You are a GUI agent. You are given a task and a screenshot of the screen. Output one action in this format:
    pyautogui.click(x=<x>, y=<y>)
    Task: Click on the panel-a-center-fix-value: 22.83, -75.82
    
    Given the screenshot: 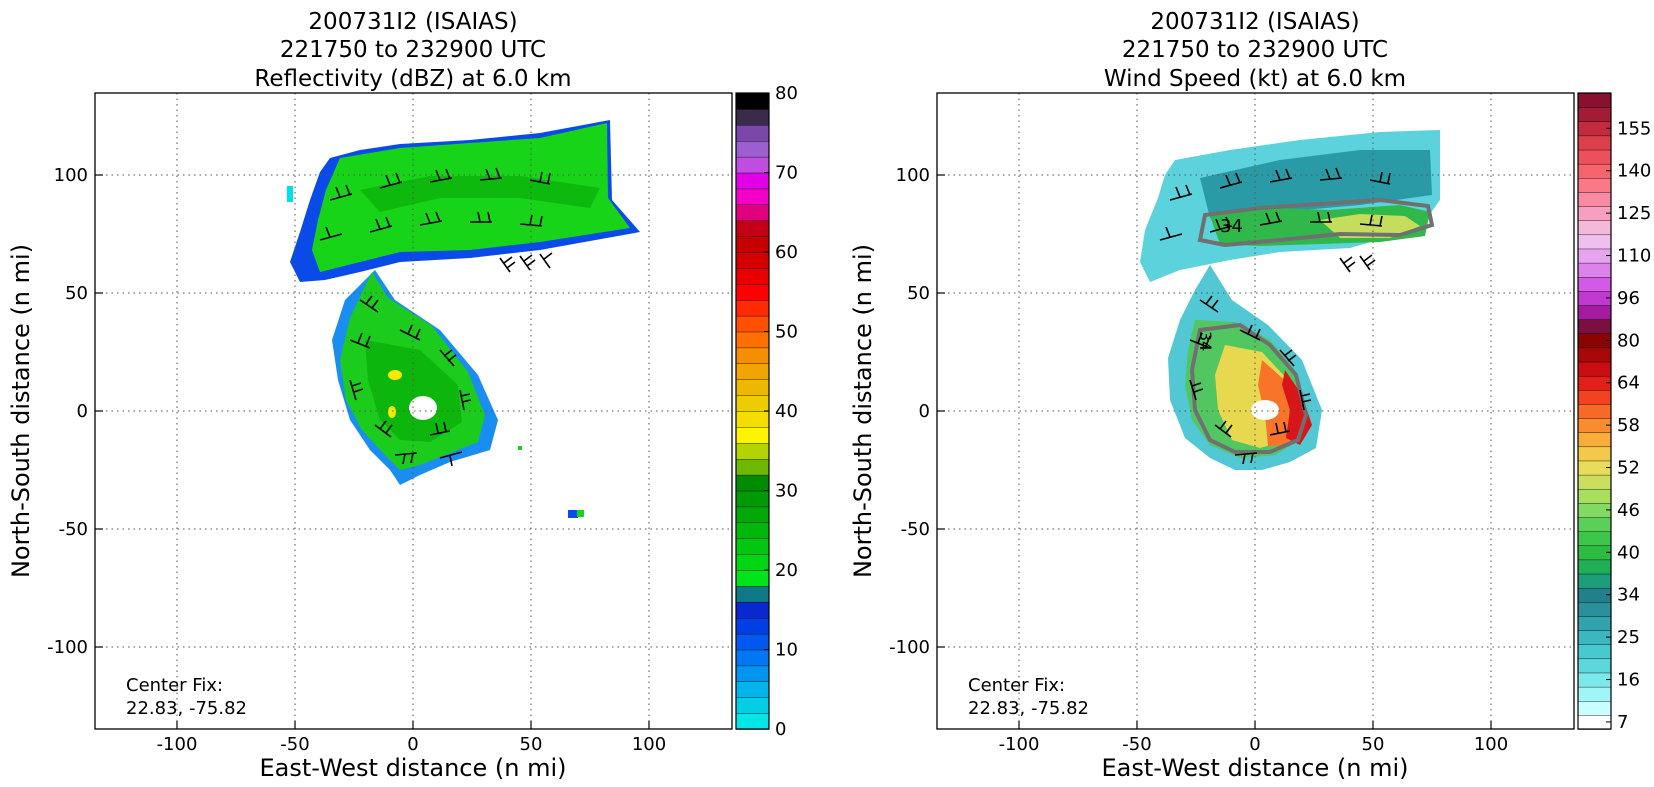 What is the action you would take?
    pyautogui.click(x=186, y=708)
    